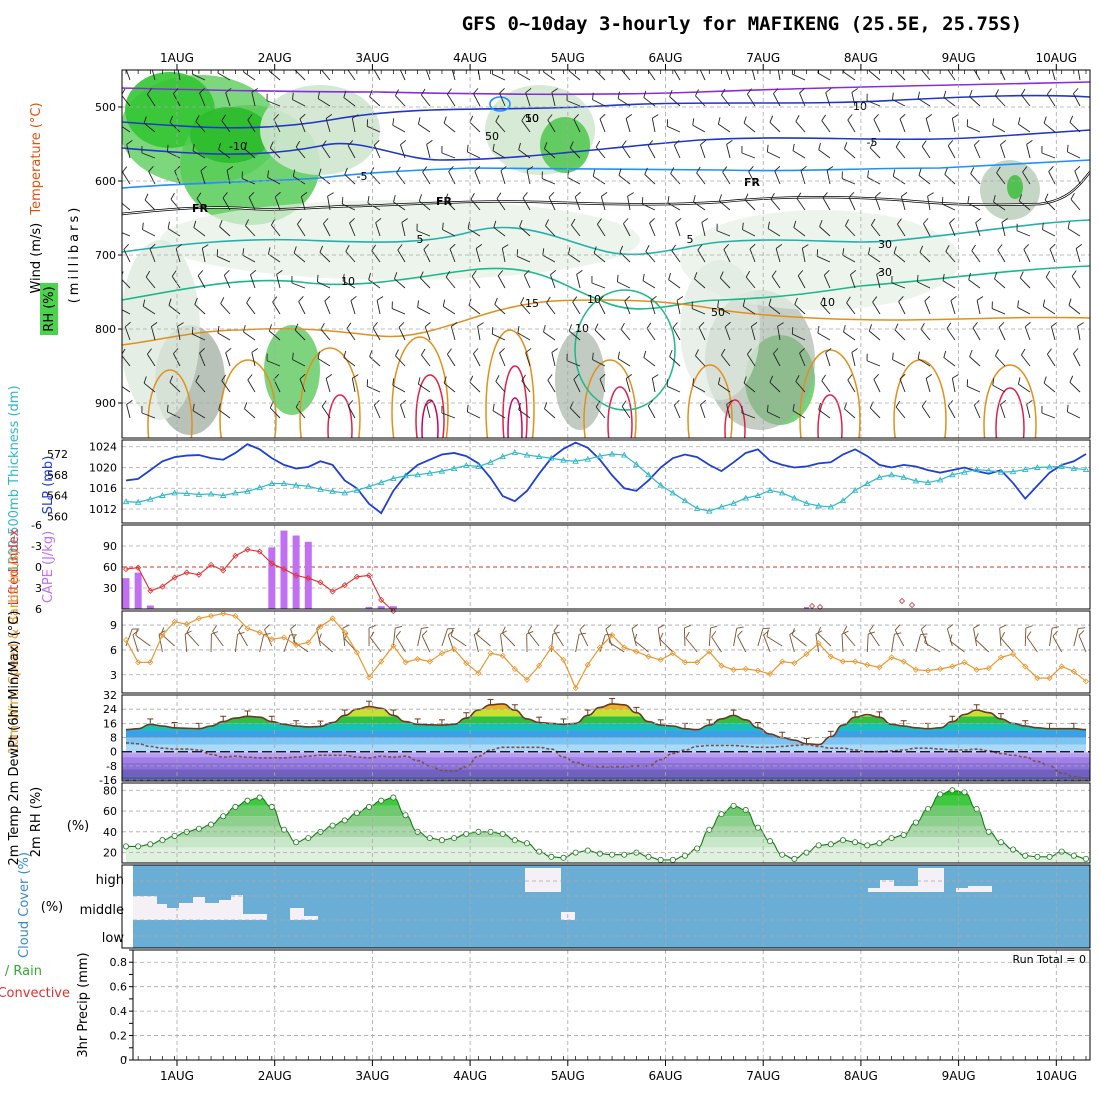  I want to click on cloud-block, so click(237, 907).